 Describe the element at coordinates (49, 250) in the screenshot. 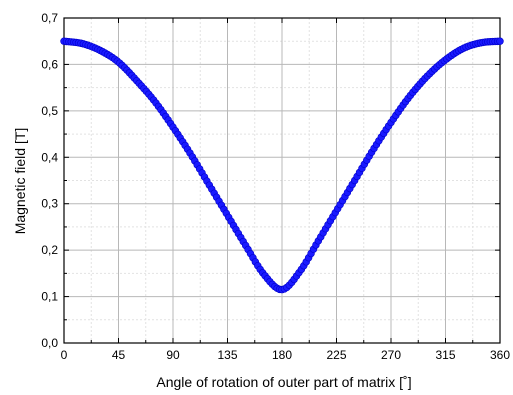

I see `y-tick-label: 0,2` at that location.